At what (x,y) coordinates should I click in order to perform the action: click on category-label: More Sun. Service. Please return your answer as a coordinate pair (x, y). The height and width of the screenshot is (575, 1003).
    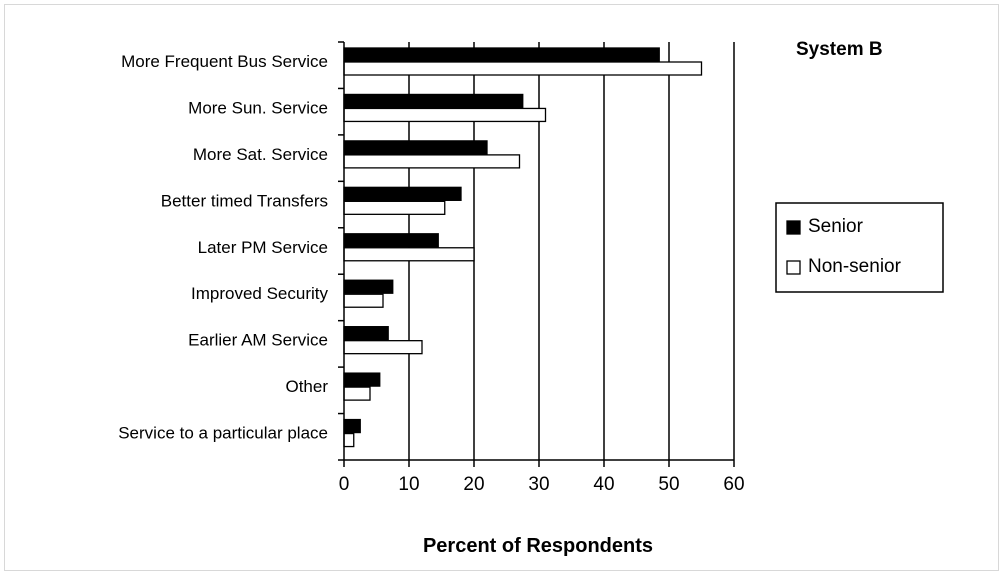
    Looking at the image, I should click on (258, 107).